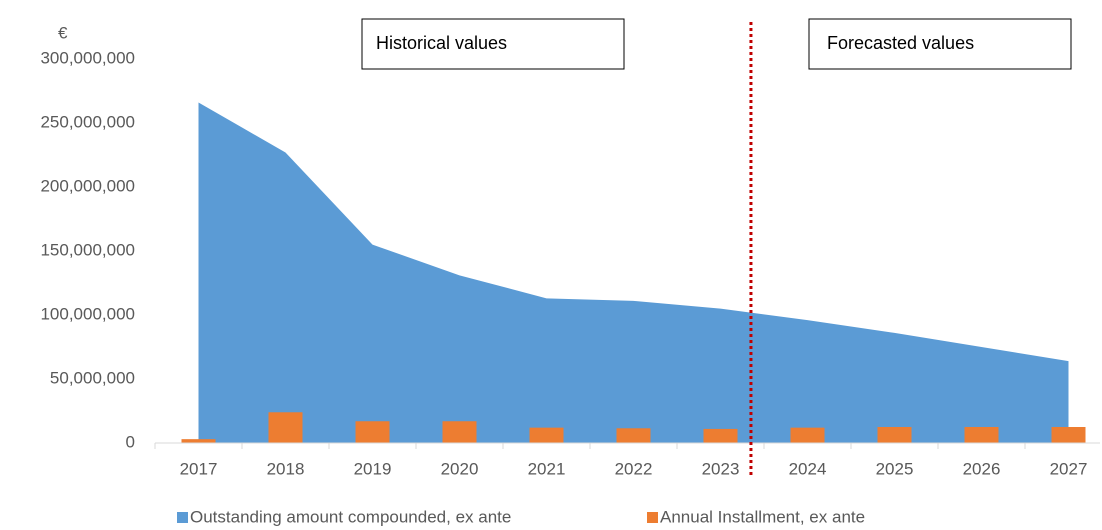 Image resolution: width=1102 pixels, height=530 pixels. What do you see at coordinates (199, 468) in the screenshot?
I see `x-tick-label: 2017` at bounding box center [199, 468].